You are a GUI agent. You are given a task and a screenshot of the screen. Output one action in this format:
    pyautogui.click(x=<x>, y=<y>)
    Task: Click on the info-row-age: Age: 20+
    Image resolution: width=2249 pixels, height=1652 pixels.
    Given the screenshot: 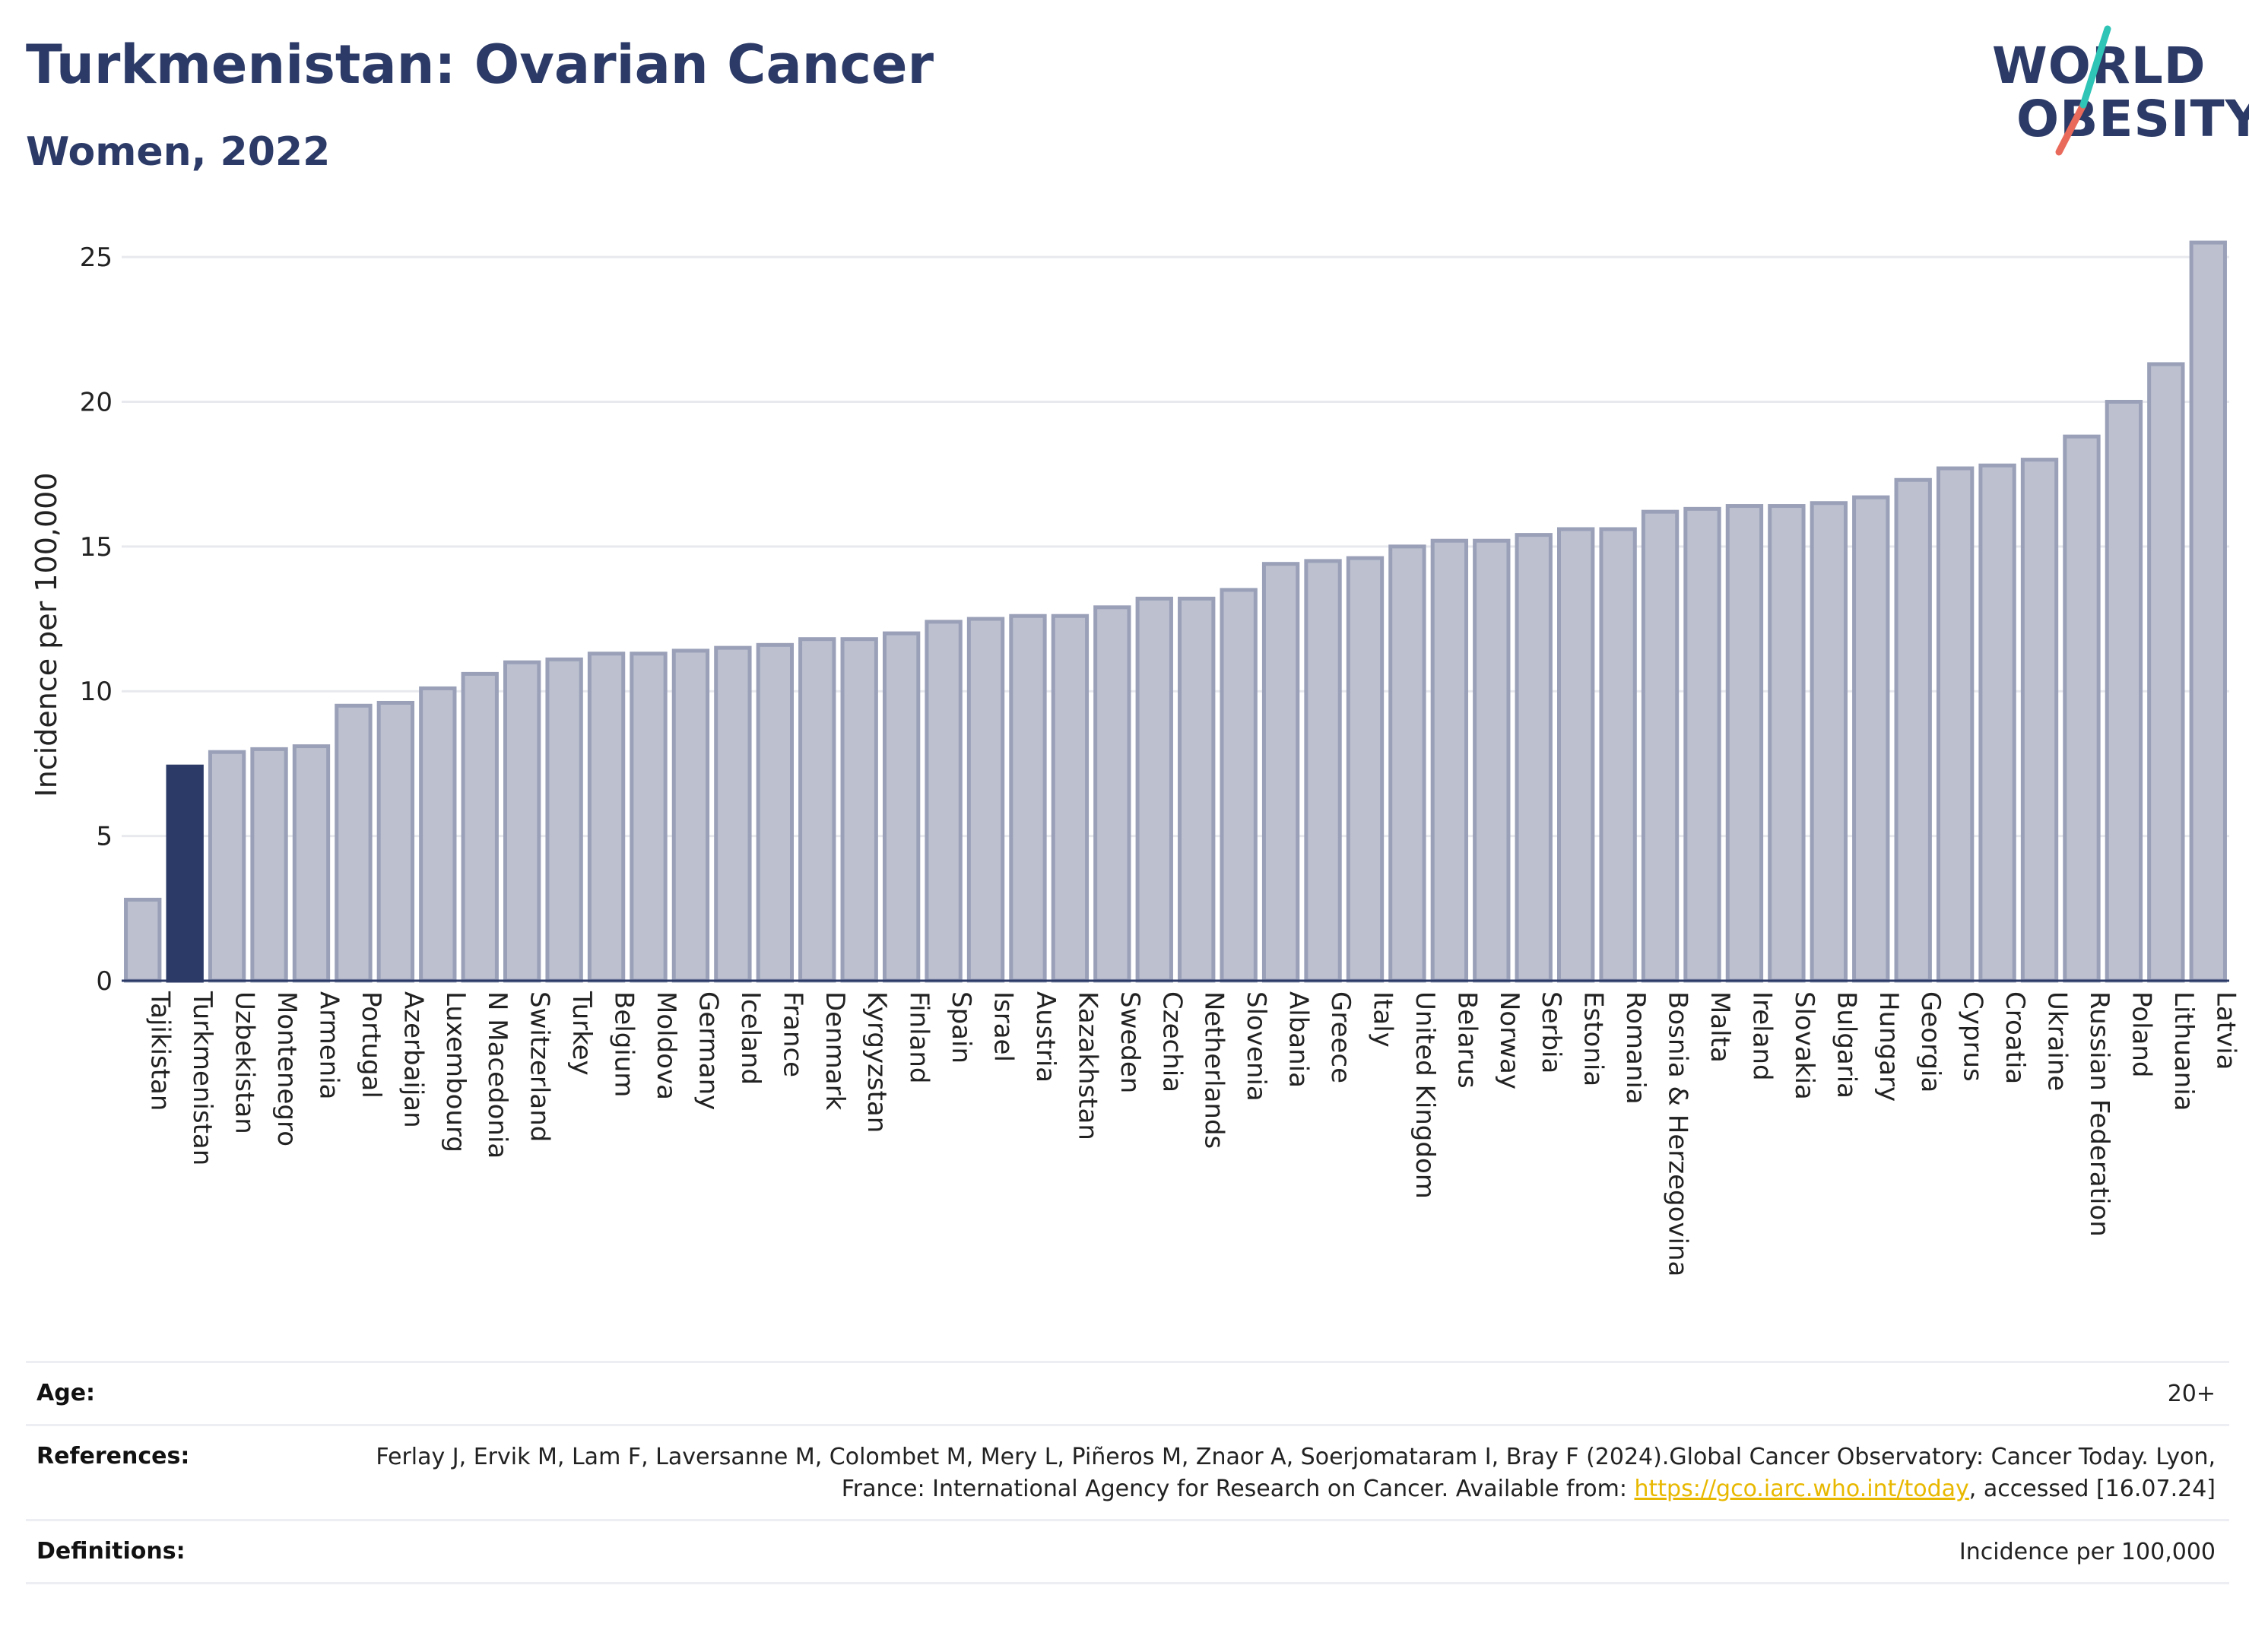 What is the action you would take?
    pyautogui.click(x=1127, y=1392)
    